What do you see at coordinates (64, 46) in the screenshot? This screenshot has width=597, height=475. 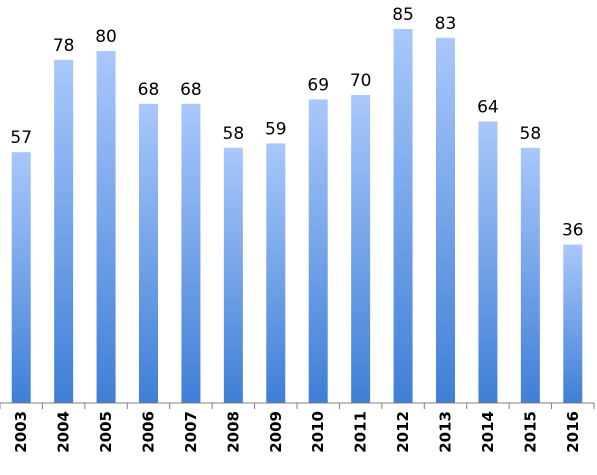 I see `value-label-2004: 78` at bounding box center [64, 46].